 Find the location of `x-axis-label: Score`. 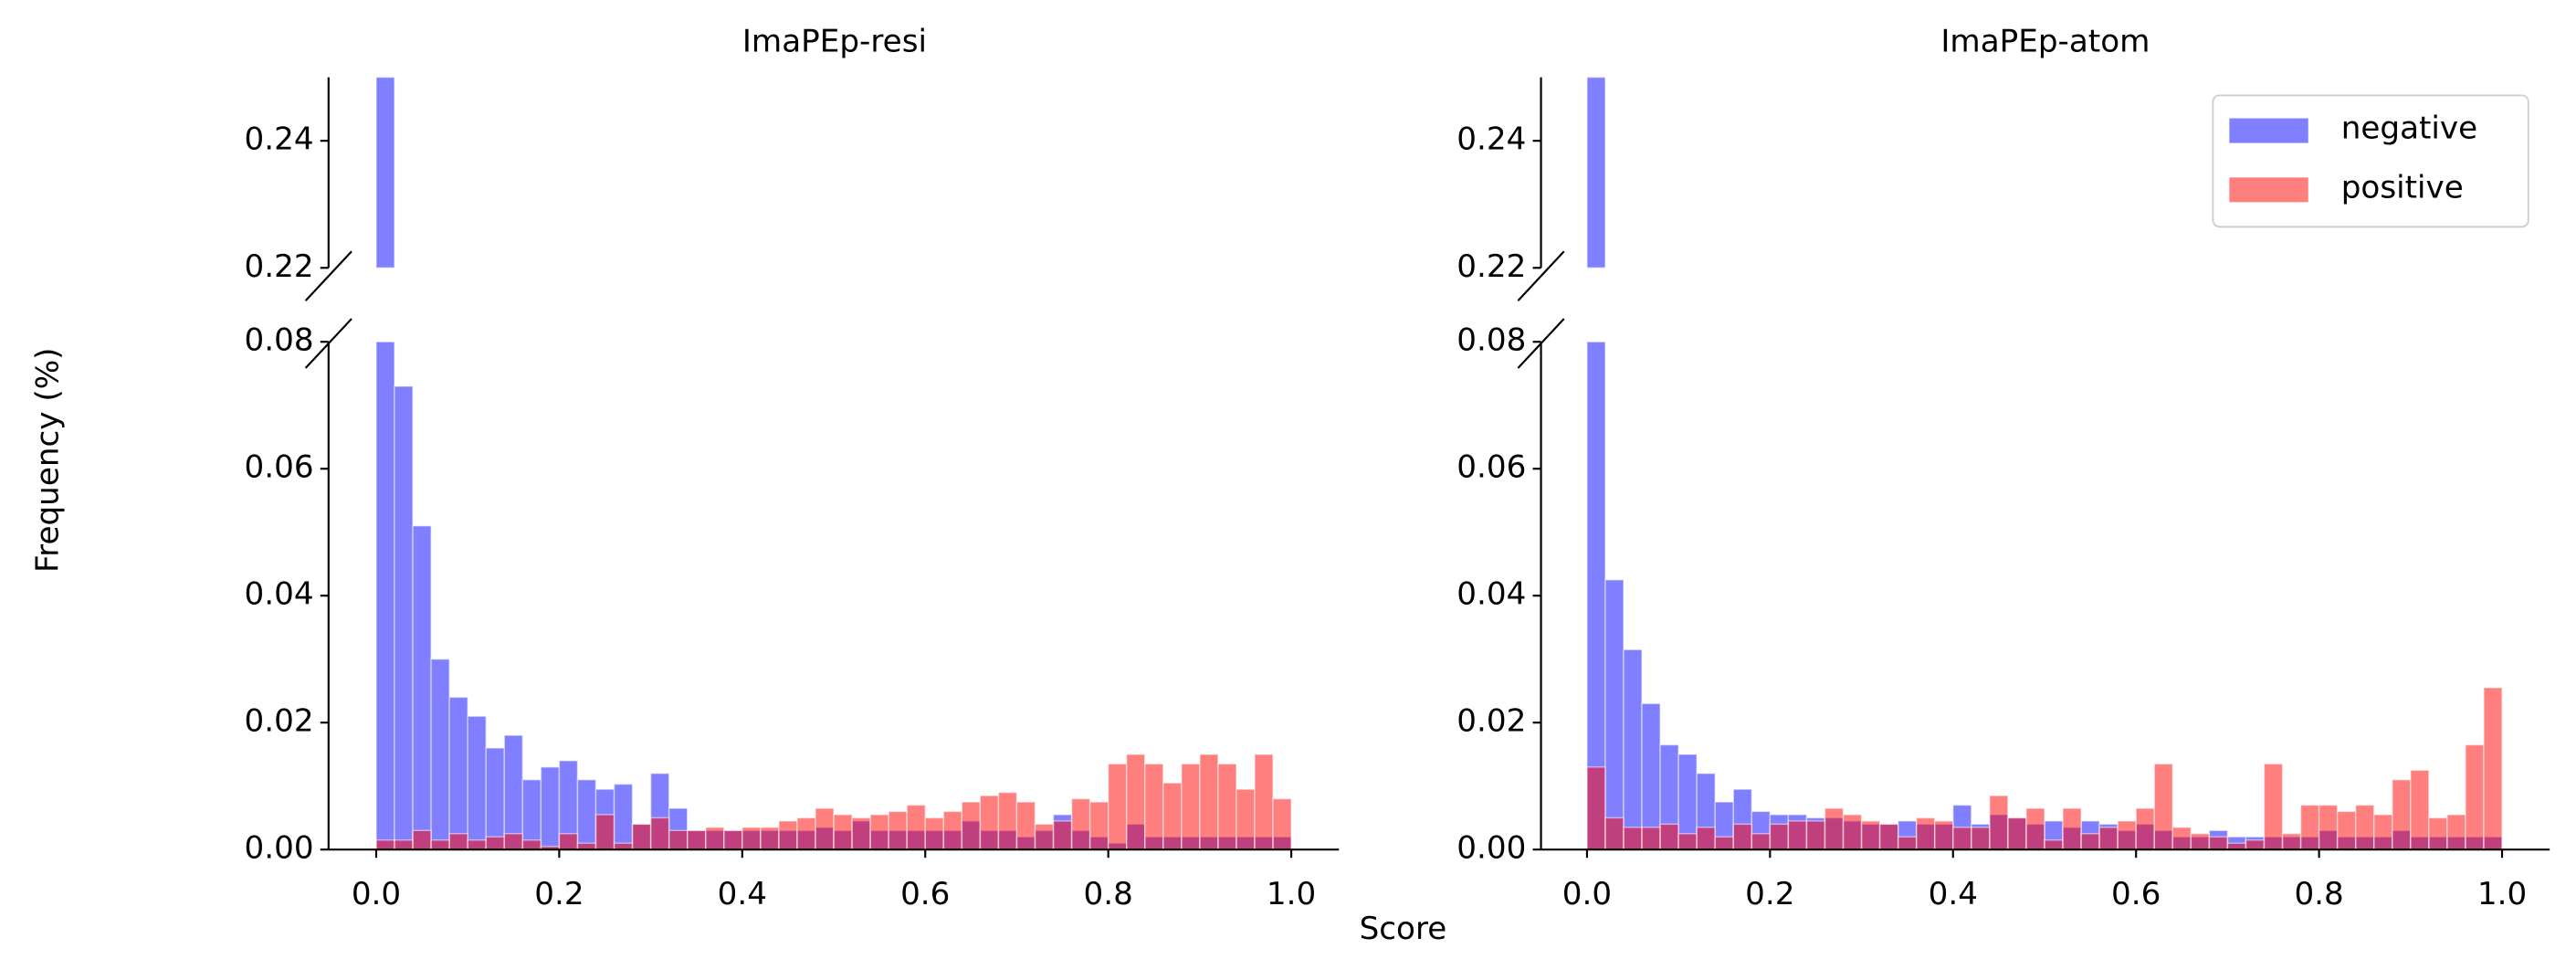

x-axis-label: Score is located at coordinates (1403, 929).